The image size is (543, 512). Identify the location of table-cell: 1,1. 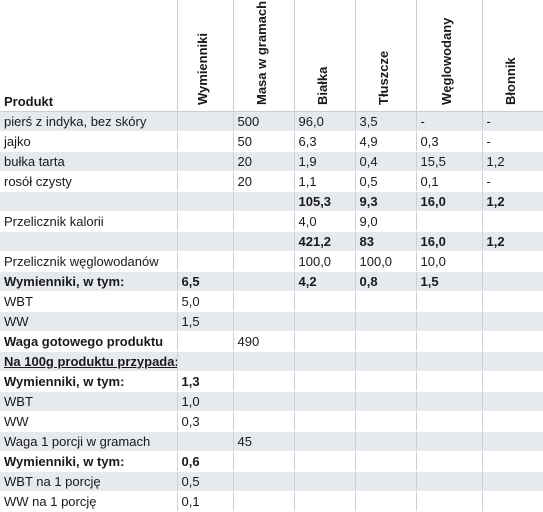
(325, 181).